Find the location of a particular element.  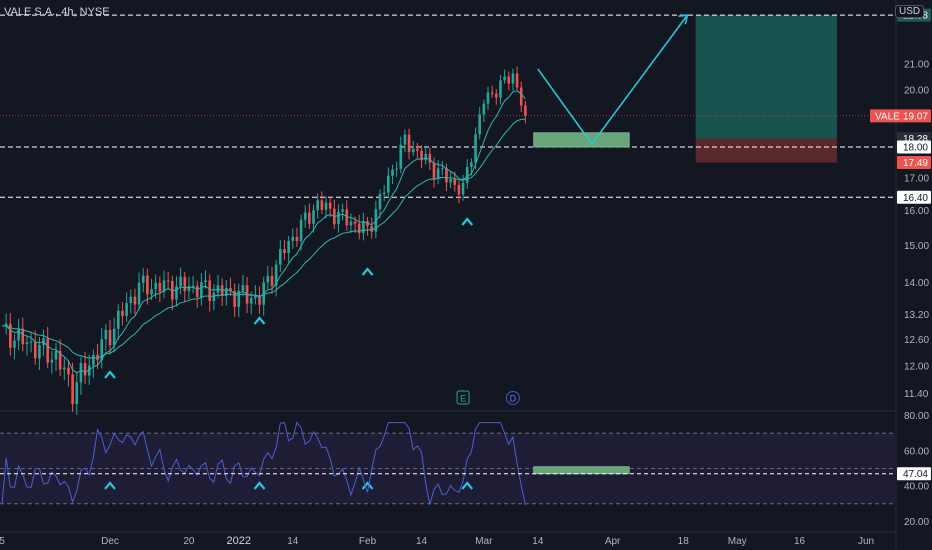

level-tag-label: 16.40 is located at coordinates (915, 198).